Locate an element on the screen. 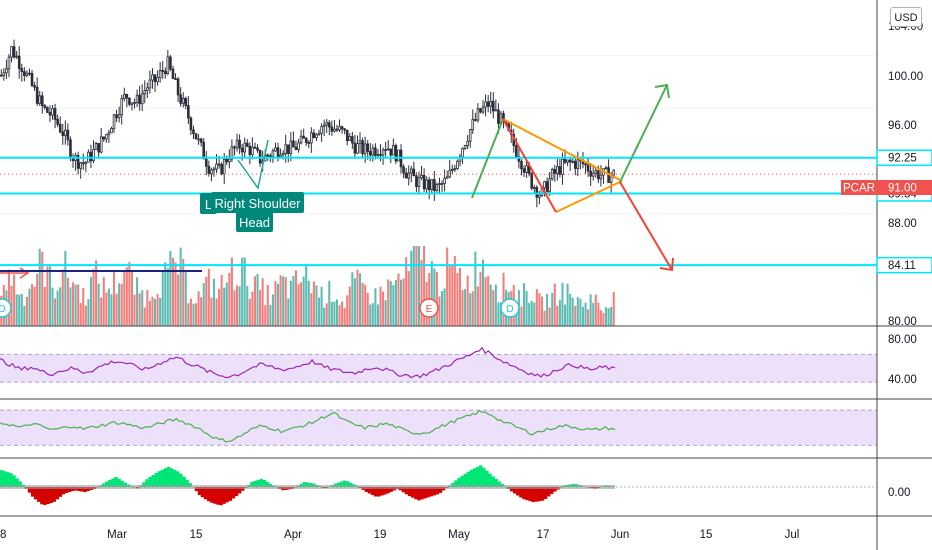  osc1-tick-80: 80.00 is located at coordinates (902, 340).